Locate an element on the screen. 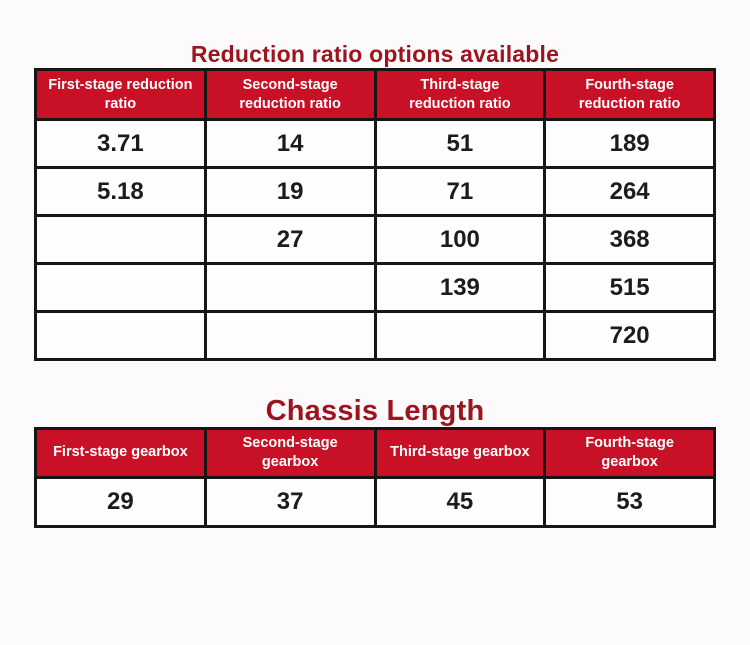 This screenshot has width=750, height=645. header-cell-second-stage-gearbox: Second-stage gearbox is located at coordinates (290, 453).